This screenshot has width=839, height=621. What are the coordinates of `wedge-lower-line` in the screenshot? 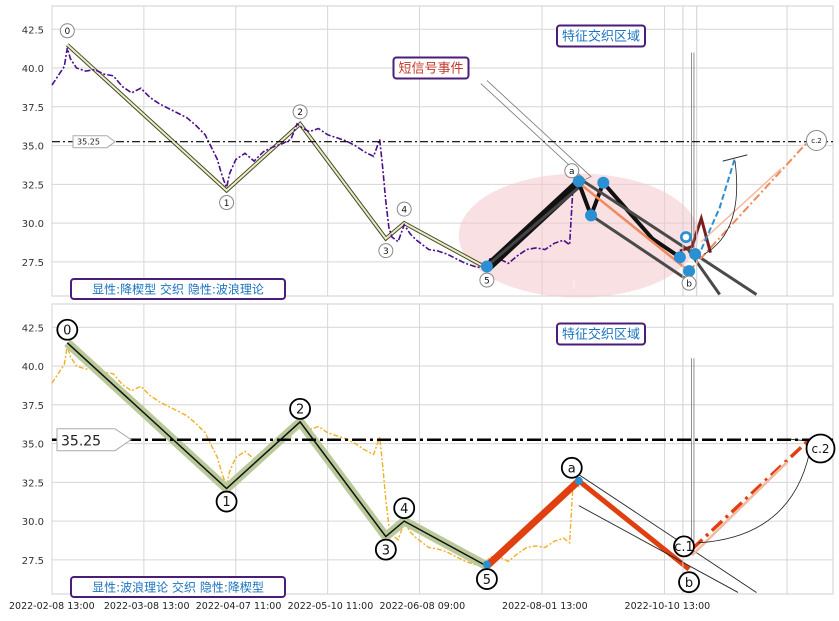 It's located at (658, 549).